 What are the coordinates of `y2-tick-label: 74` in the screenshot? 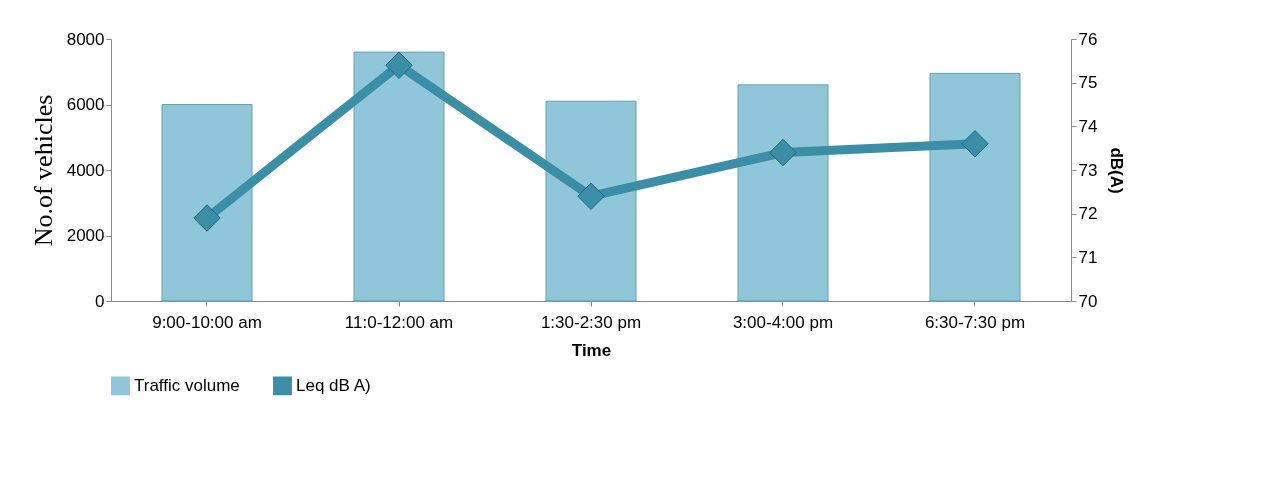 It's located at (1088, 126).